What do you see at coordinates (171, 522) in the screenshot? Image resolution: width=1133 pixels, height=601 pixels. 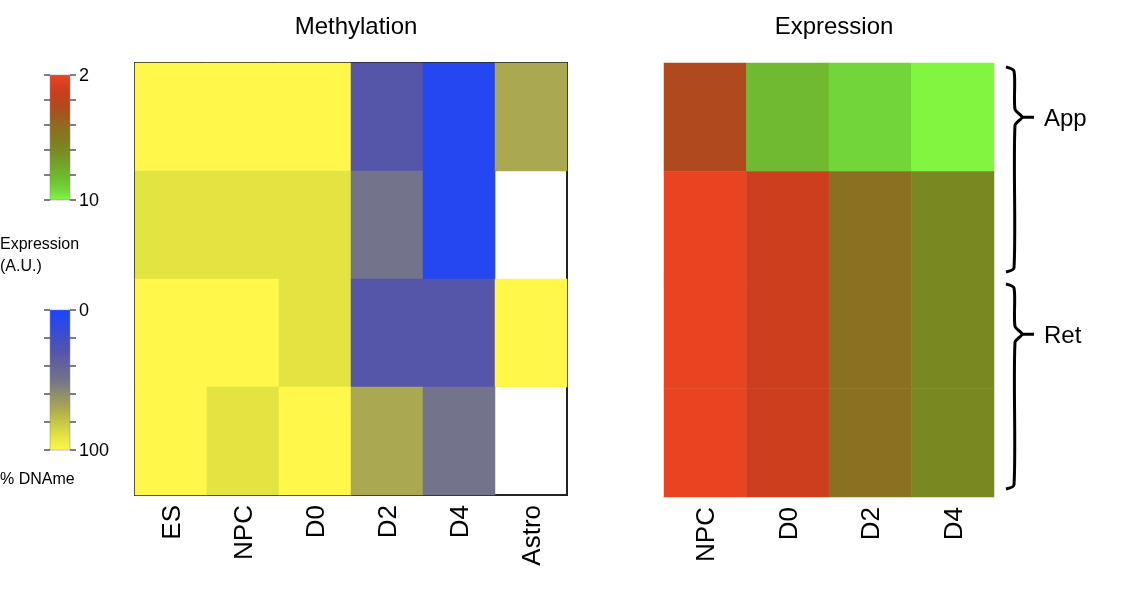 I see `x-tick-label: ES` at bounding box center [171, 522].